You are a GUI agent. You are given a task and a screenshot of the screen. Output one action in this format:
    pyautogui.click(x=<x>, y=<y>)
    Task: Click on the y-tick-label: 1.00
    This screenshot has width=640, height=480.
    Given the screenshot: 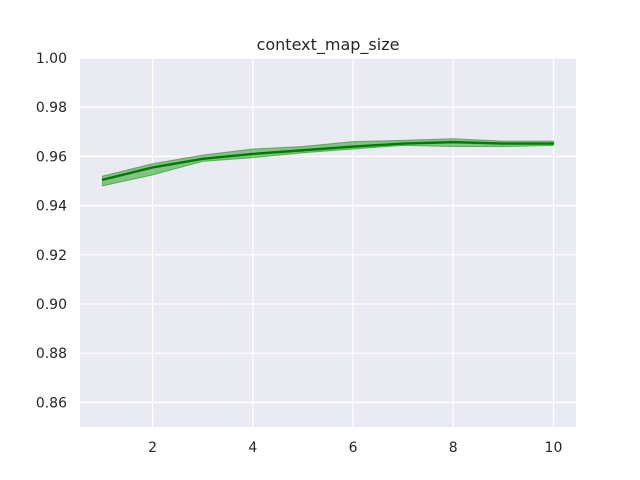 What is the action you would take?
    pyautogui.click(x=51, y=59)
    